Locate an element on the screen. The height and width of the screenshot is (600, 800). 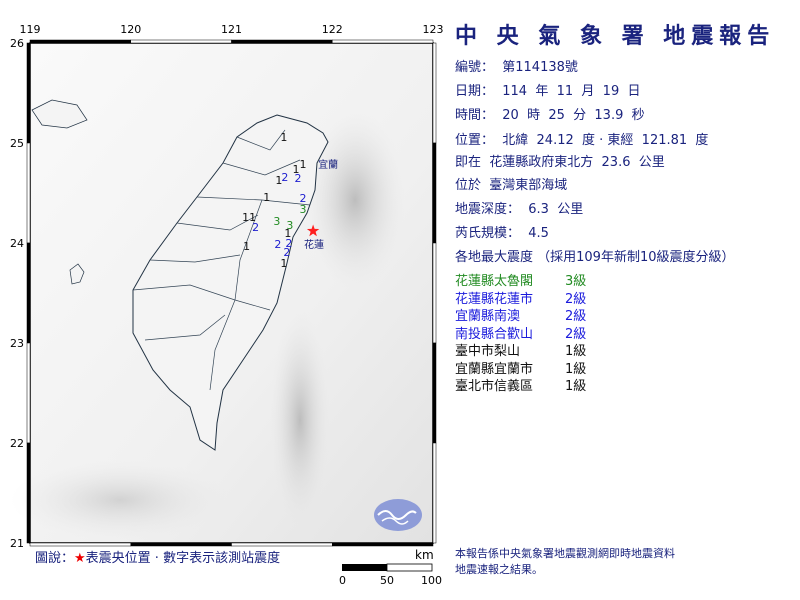
scale-label-50: 50 is located at coordinates (387, 580).